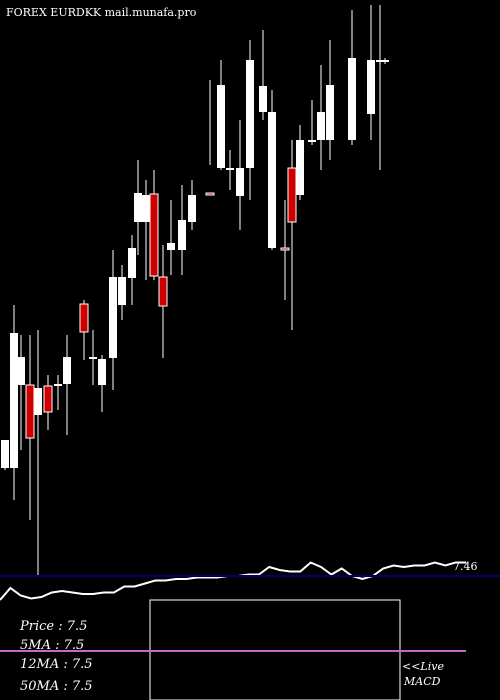  Describe the element at coordinates (56, 664) in the screenshot. I see `legend-12ma: 12MA : 7.5` at that location.